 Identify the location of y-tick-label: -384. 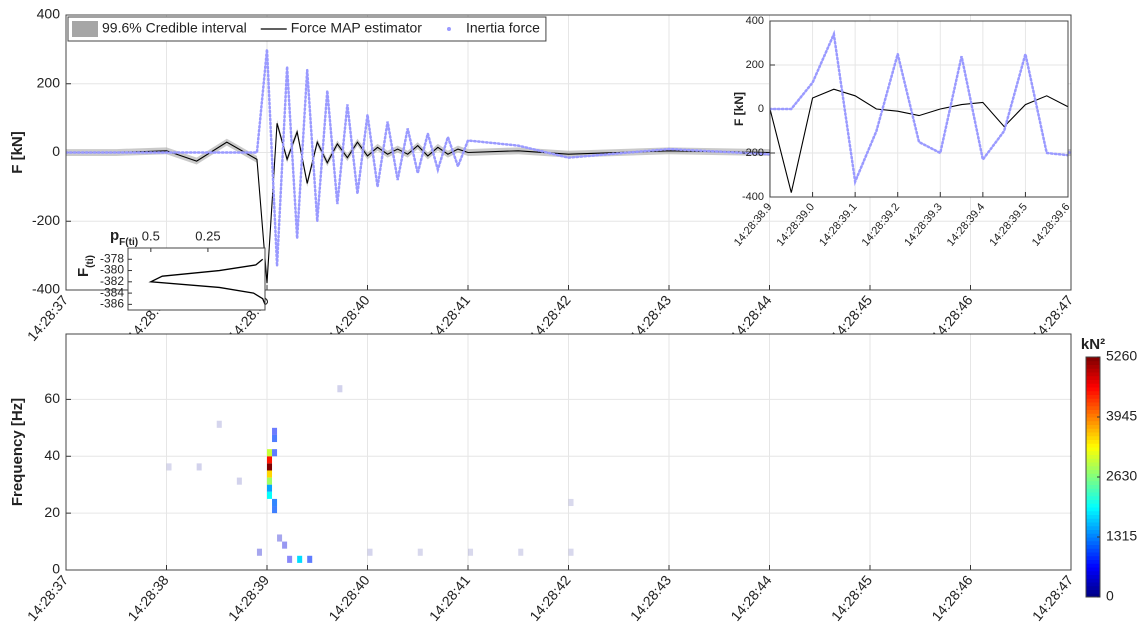
(112, 292).